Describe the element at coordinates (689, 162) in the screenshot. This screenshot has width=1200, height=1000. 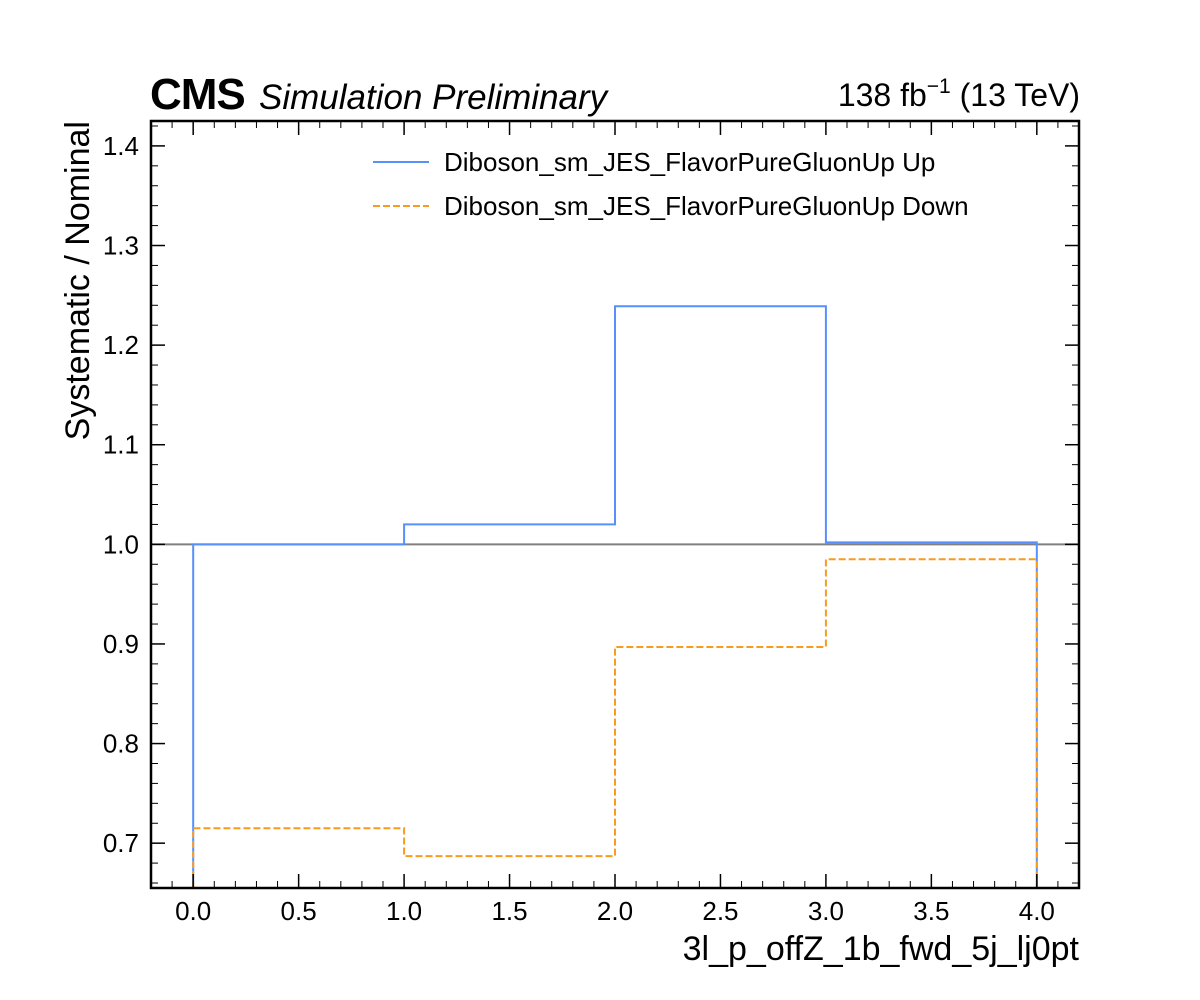
I see `legend-entry-0: Diboson_sm_JES_FlavorPureGluonUp Up` at that location.